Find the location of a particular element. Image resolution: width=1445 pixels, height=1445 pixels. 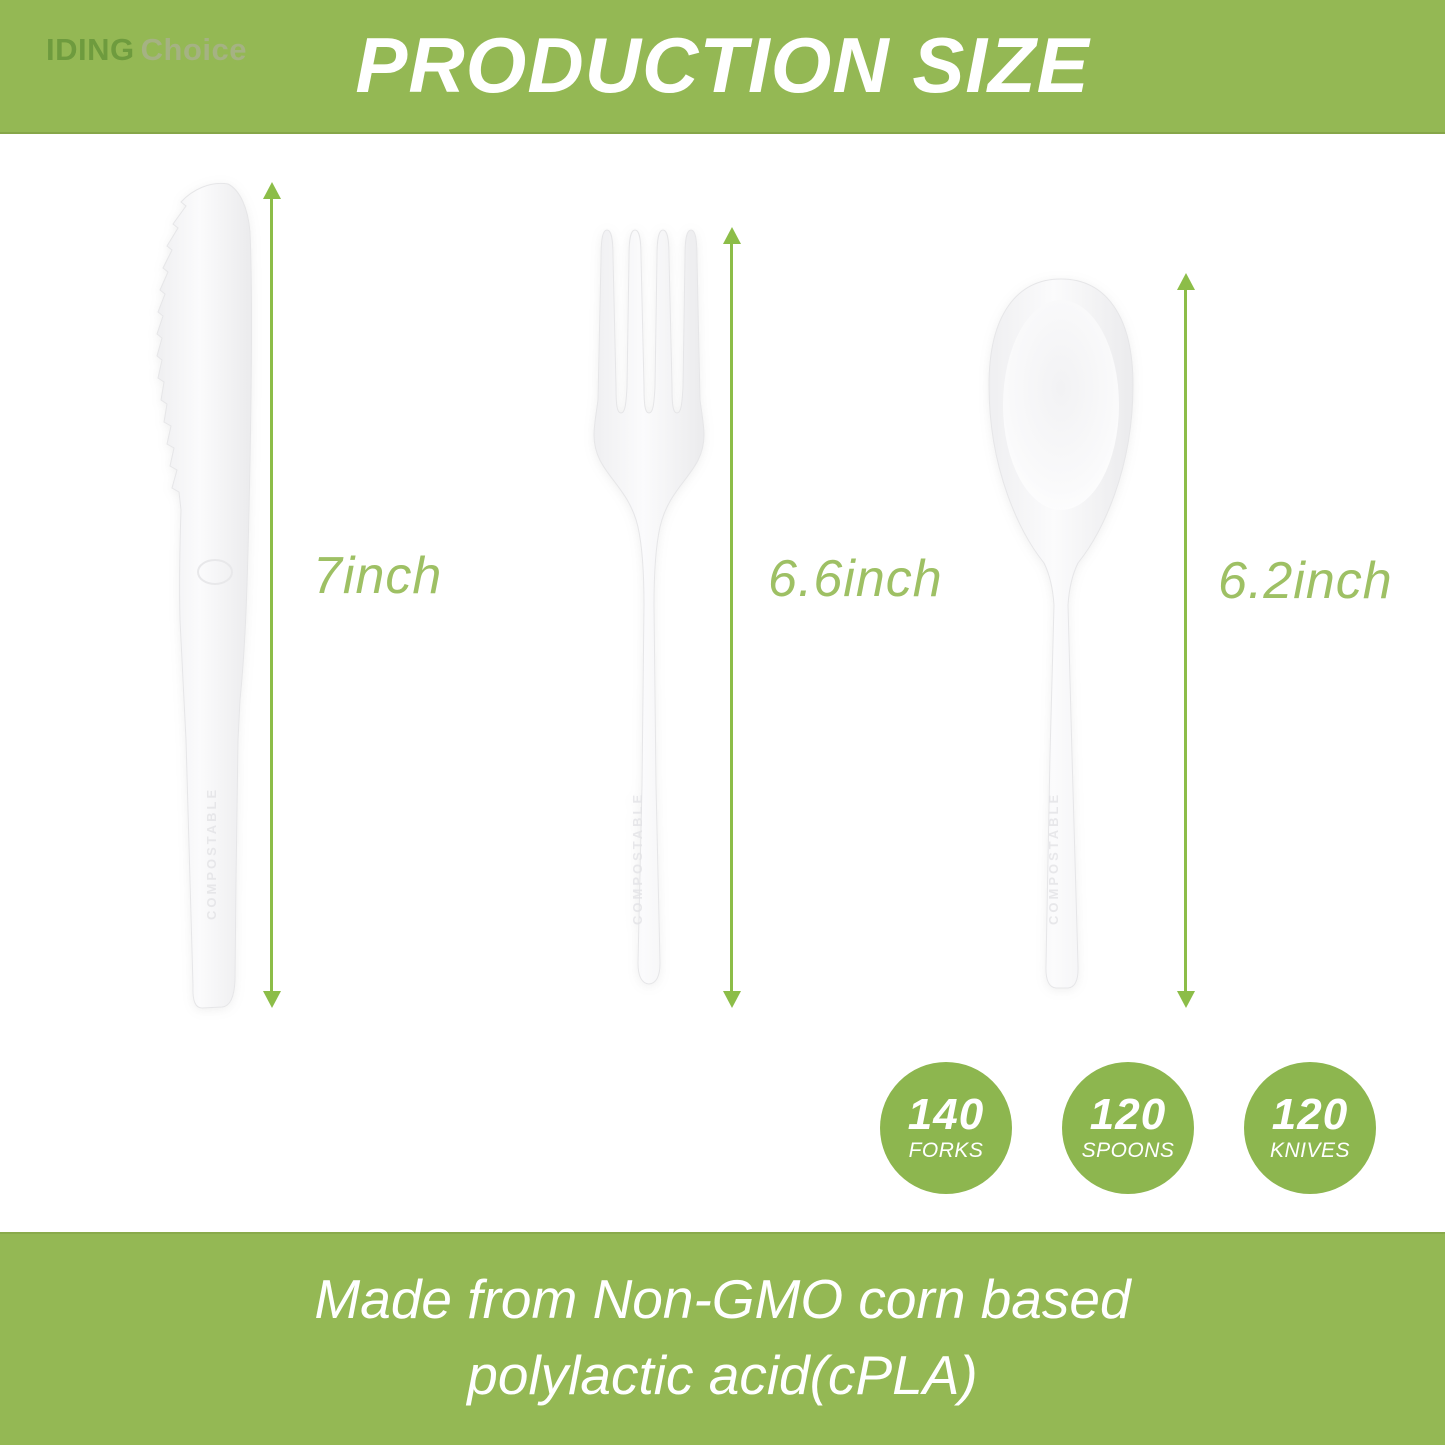

knives-label: KNIVES is located at coordinates (1310, 1150).